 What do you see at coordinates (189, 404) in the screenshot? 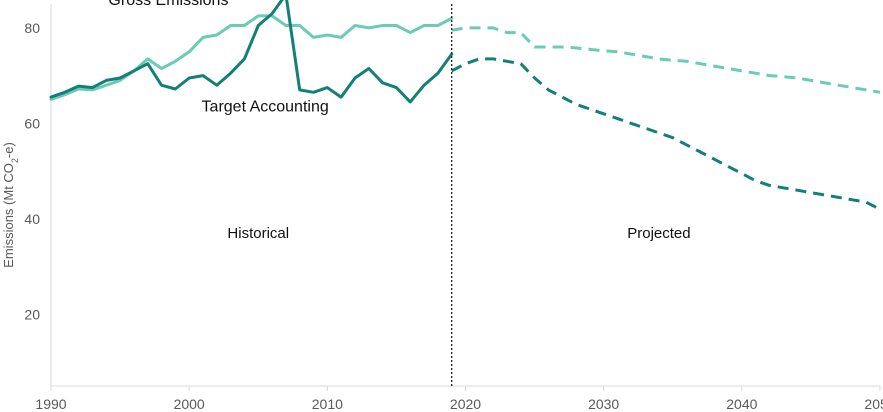
I see `x-tick-label: 2000` at bounding box center [189, 404].